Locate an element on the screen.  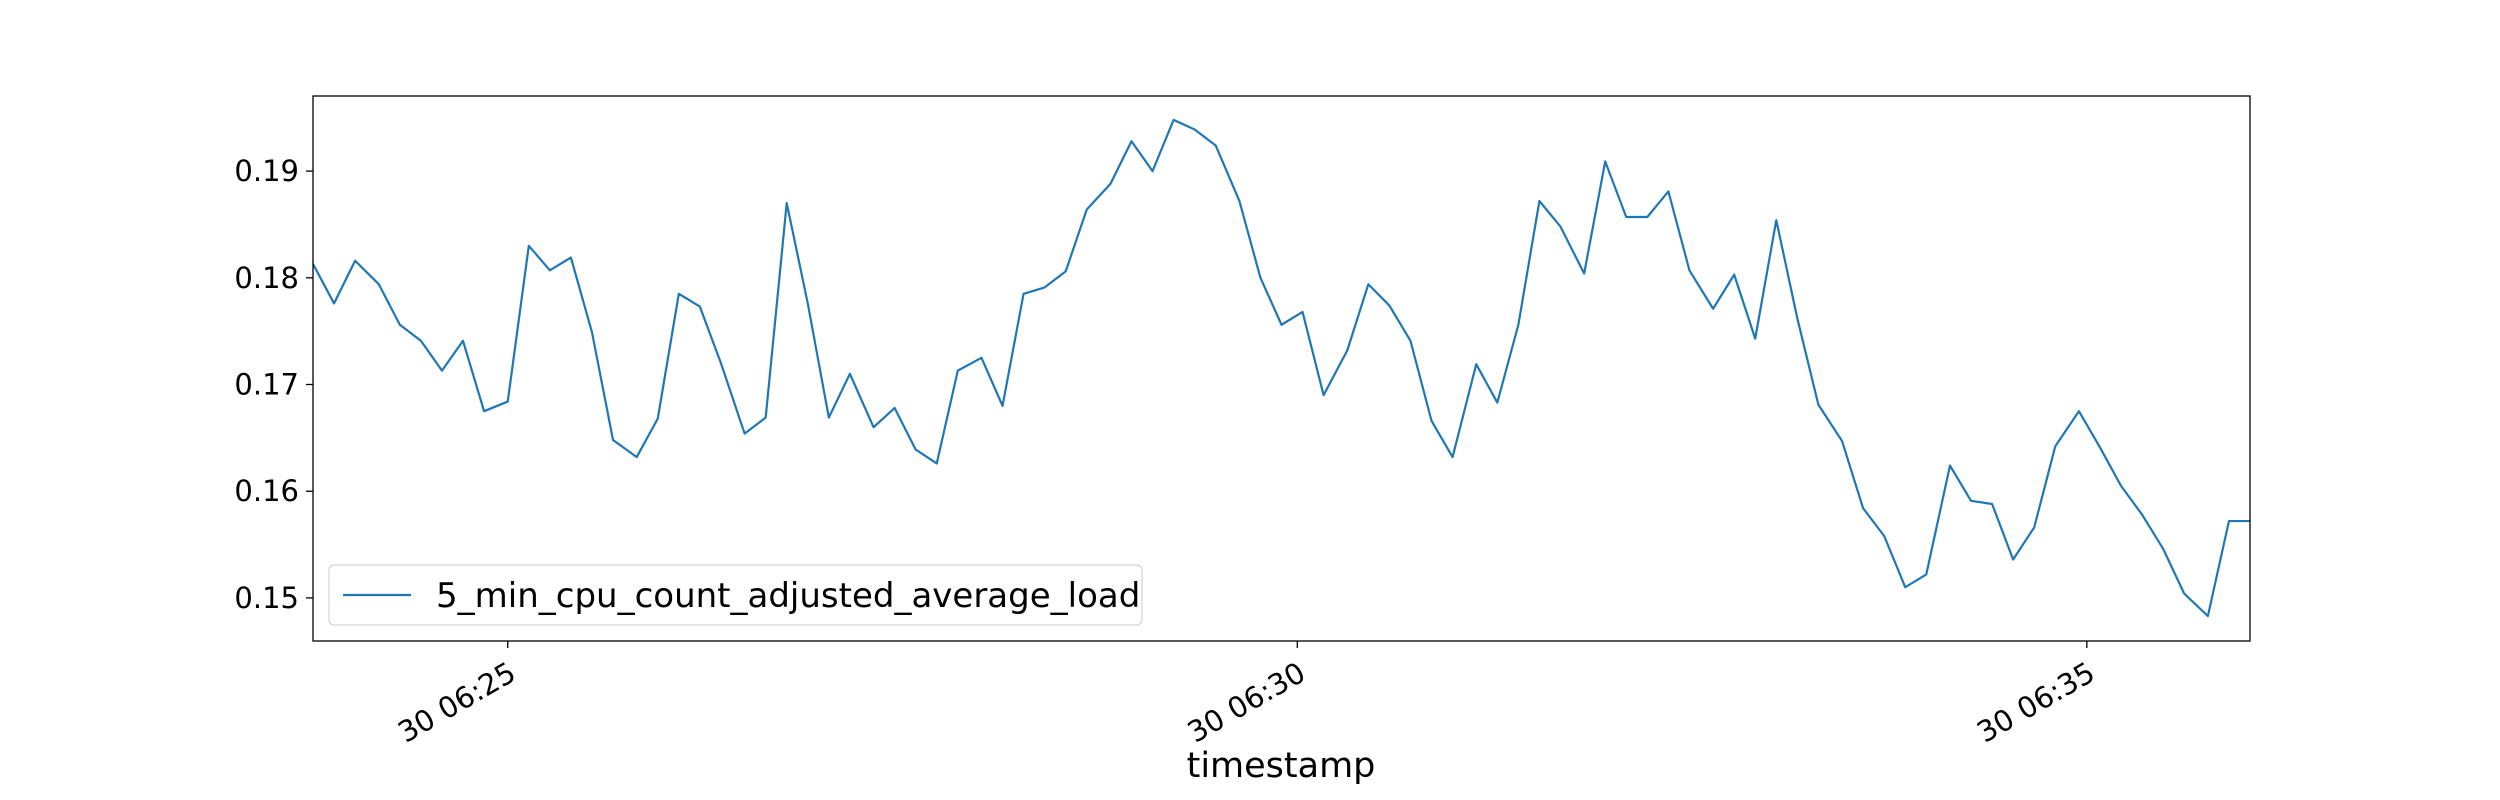
legend-box is located at coordinates (735, 595).